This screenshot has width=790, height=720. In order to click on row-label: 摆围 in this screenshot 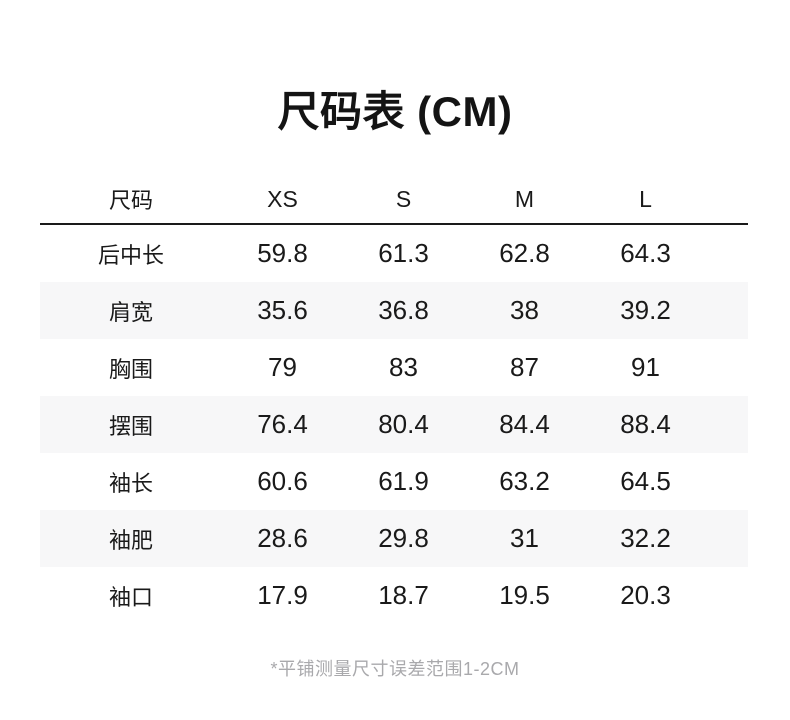, I will do `click(130, 426)`.